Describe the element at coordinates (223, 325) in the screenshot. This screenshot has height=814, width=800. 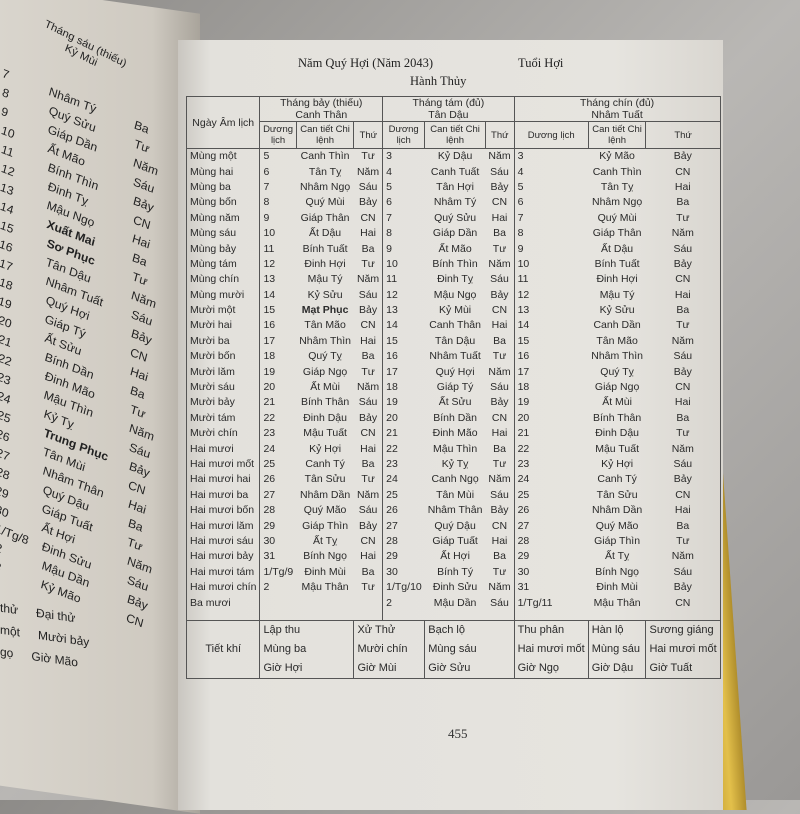
I see `lunar-day: Mười hai` at that location.